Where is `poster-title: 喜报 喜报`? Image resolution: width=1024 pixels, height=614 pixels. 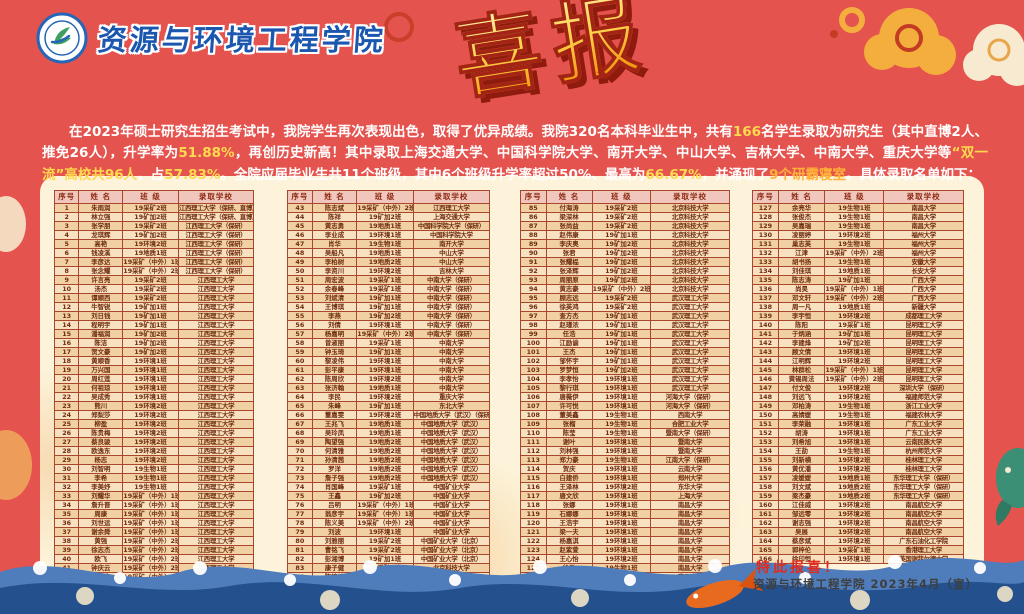 poster-title: 喜报 喜报 is located at coordinates (552, 59).